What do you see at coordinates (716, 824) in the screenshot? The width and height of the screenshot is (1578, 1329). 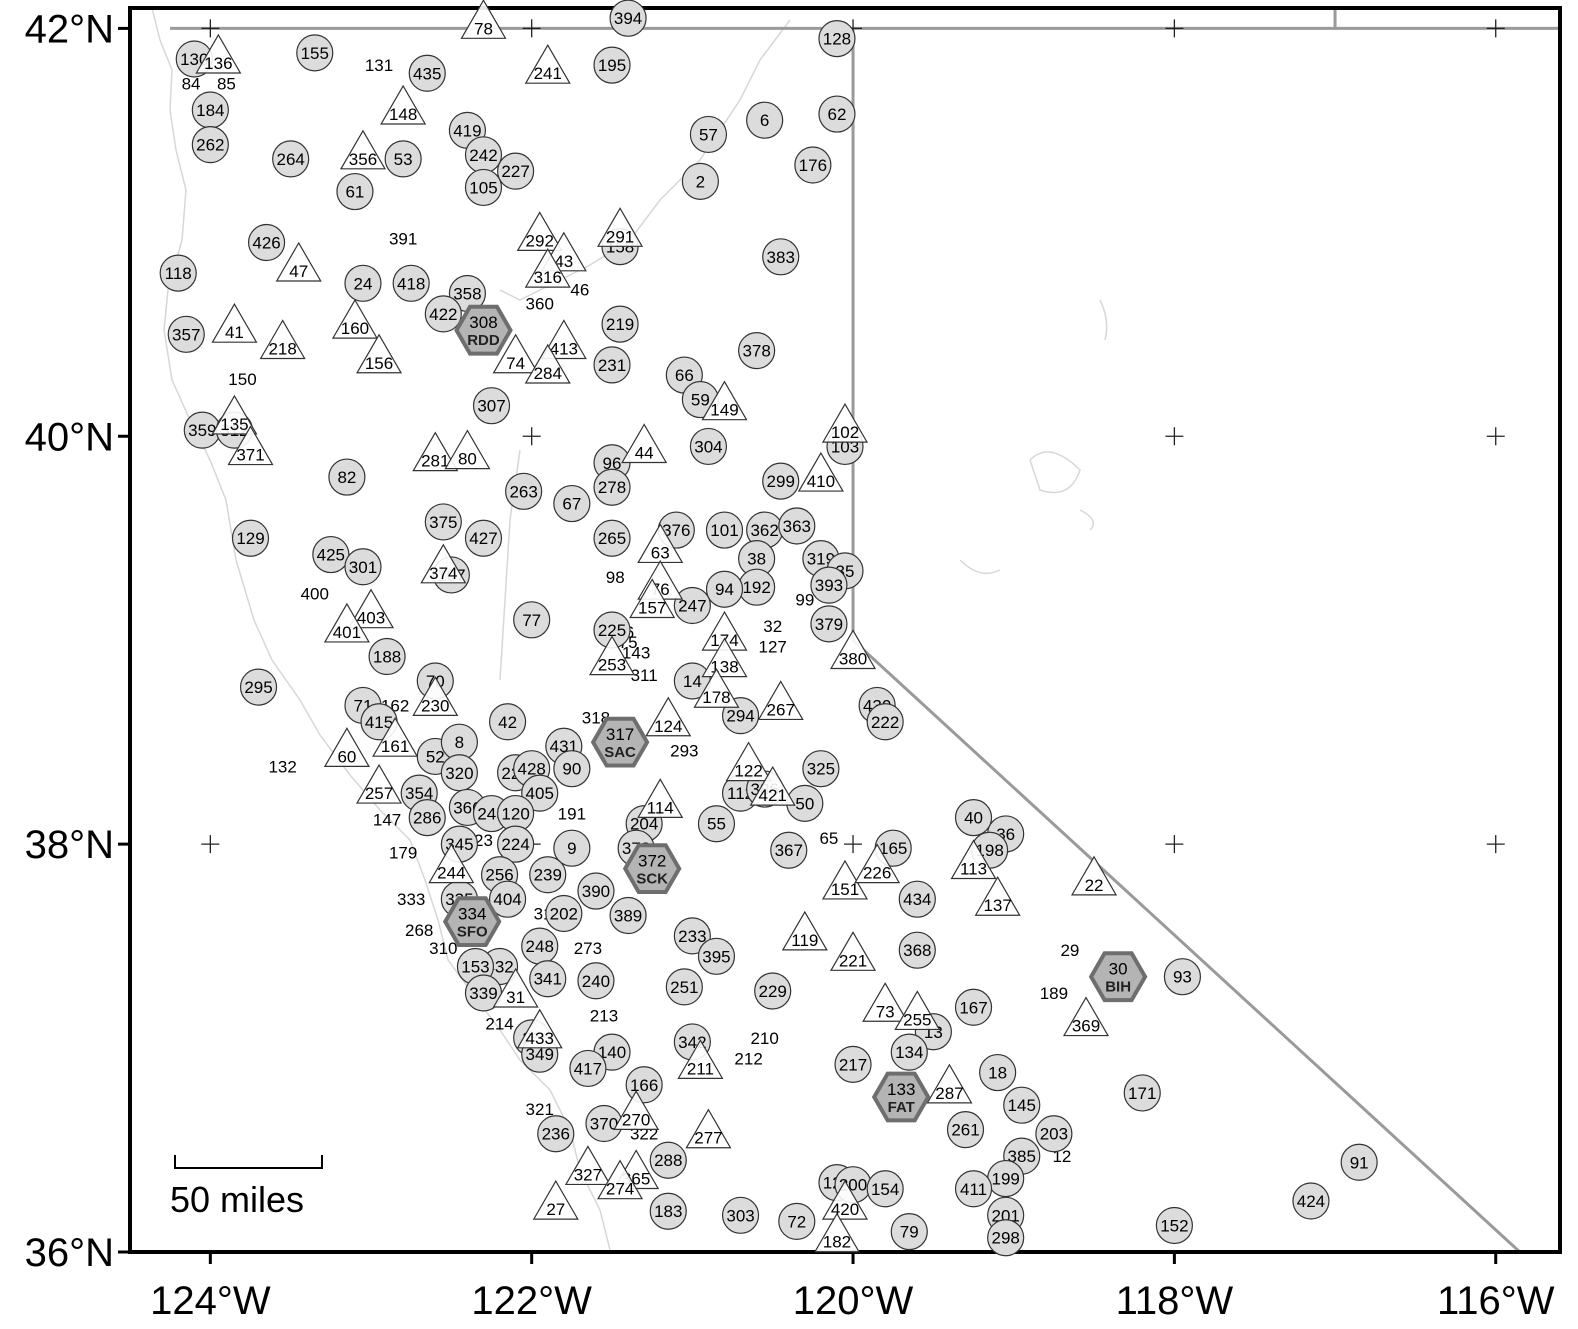 I see `site-circle: 55` at bounding box center [716, 824].